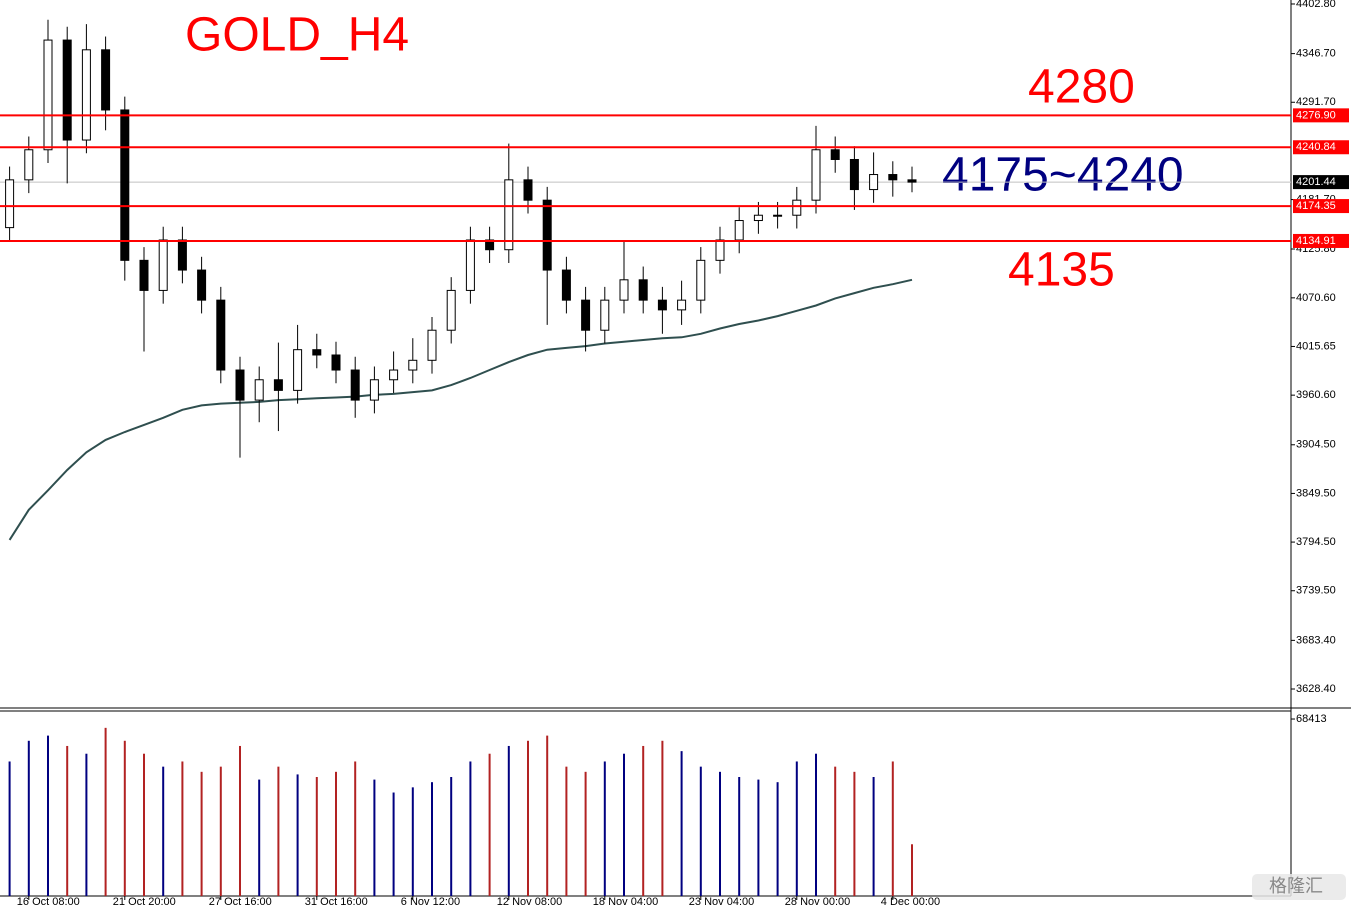 The height and width of the screenshot is (907, 1351). Describe the element at coordinates (1316, 591) in the screenshot. I see `y-tick-label: 3739.50` at that location.